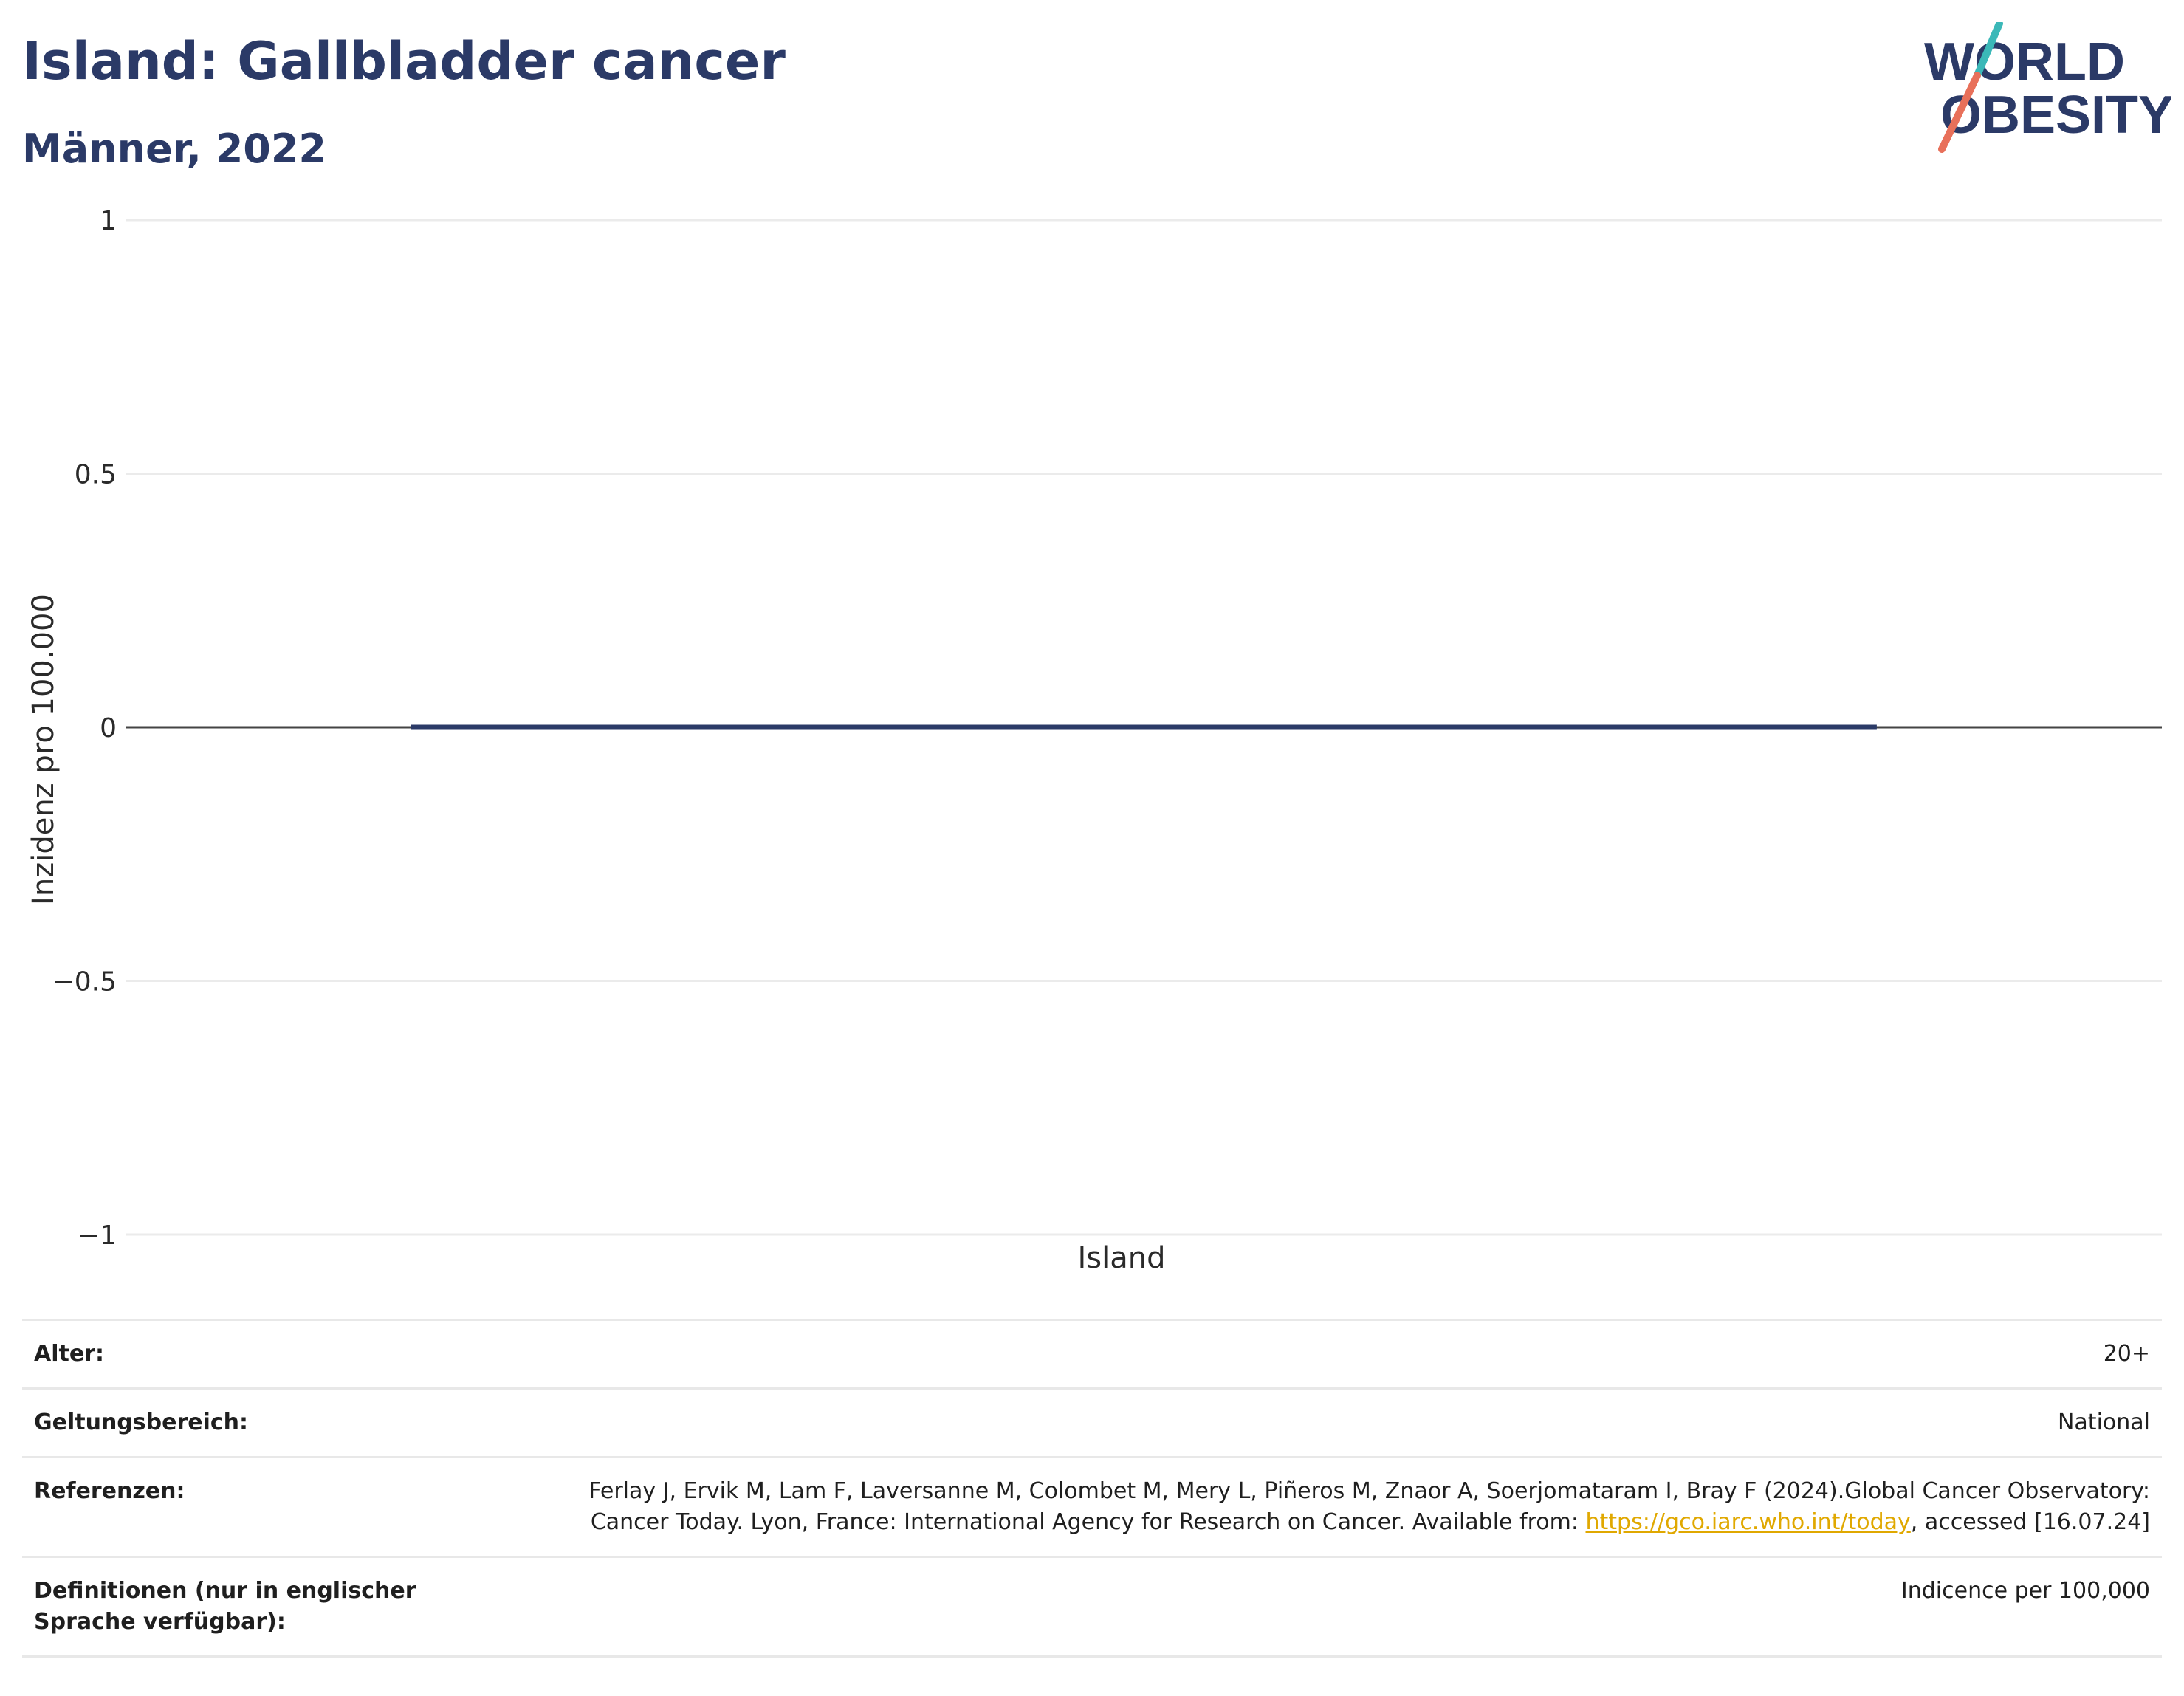  What do you see at coordinates (1340, 1607) in the screenshot?
I see `meta-value: Indicence per 100,000` at bounding box center [1340, 1607].